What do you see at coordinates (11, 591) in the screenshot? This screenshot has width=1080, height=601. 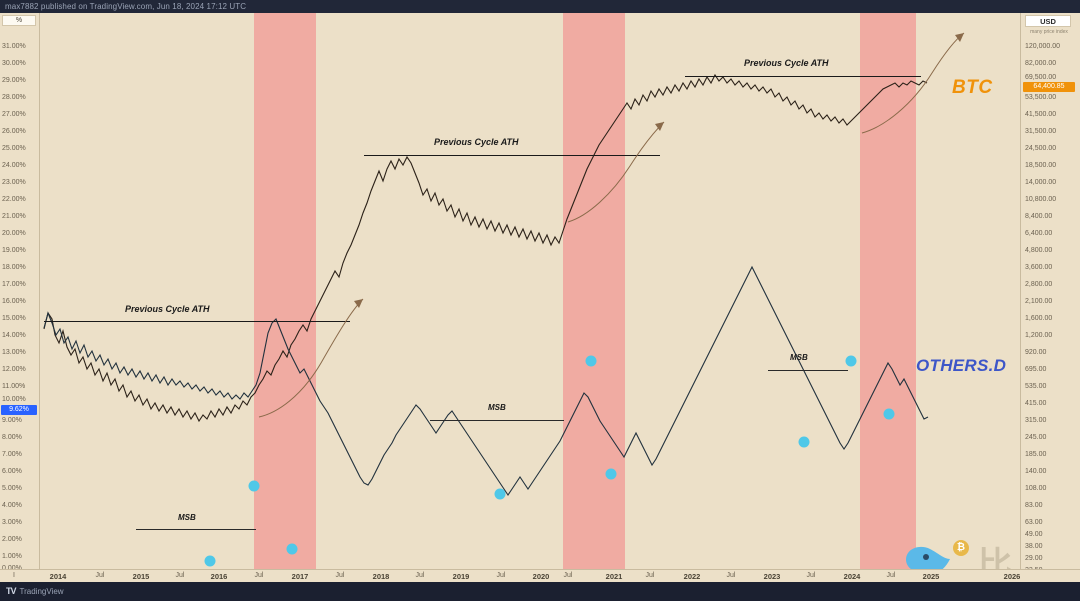 I see `tradingview-logo-icon: TV` at bounding box center [11, 591].